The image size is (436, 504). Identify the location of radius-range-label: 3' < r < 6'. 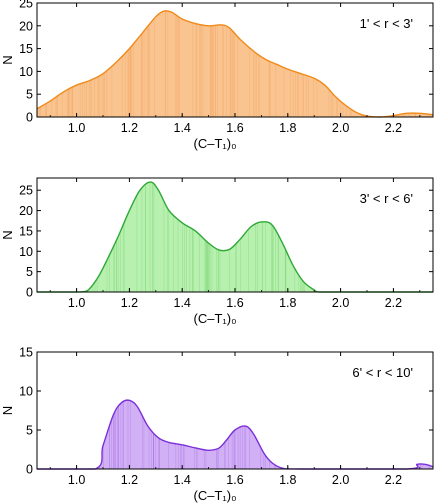
(386, 198).